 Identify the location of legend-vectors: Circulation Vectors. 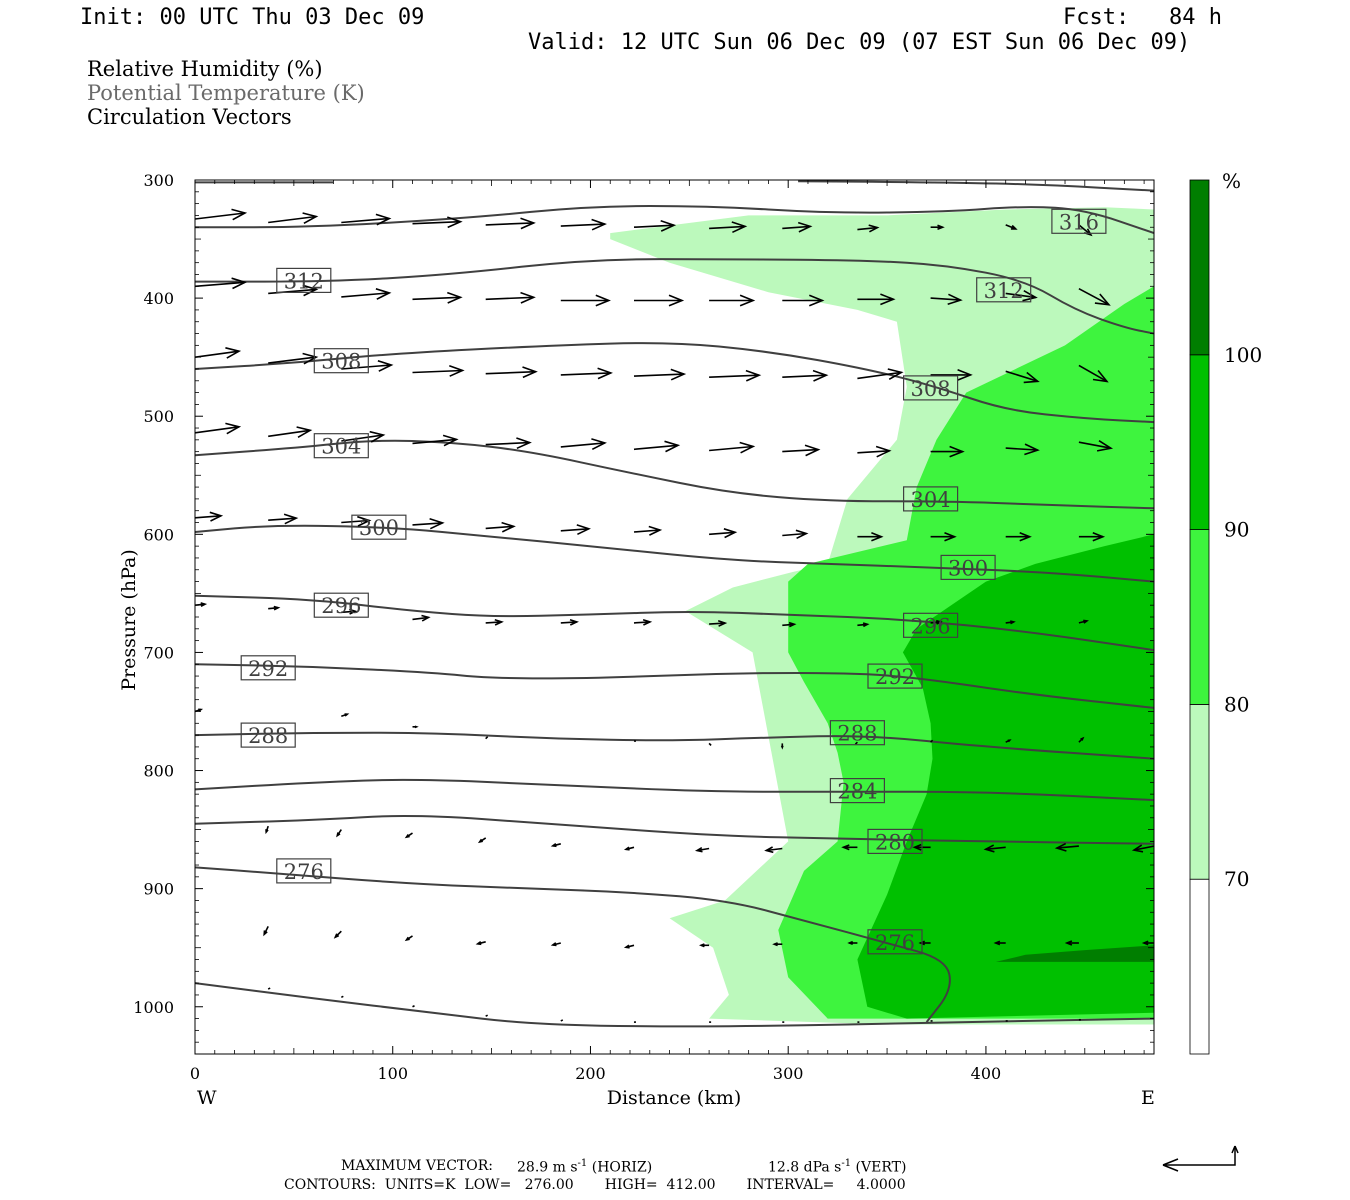
(189, 117).